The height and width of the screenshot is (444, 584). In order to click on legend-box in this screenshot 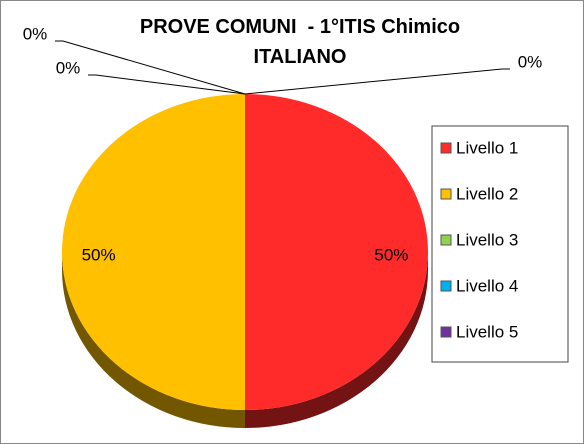, I will do `click(500, 244)`.